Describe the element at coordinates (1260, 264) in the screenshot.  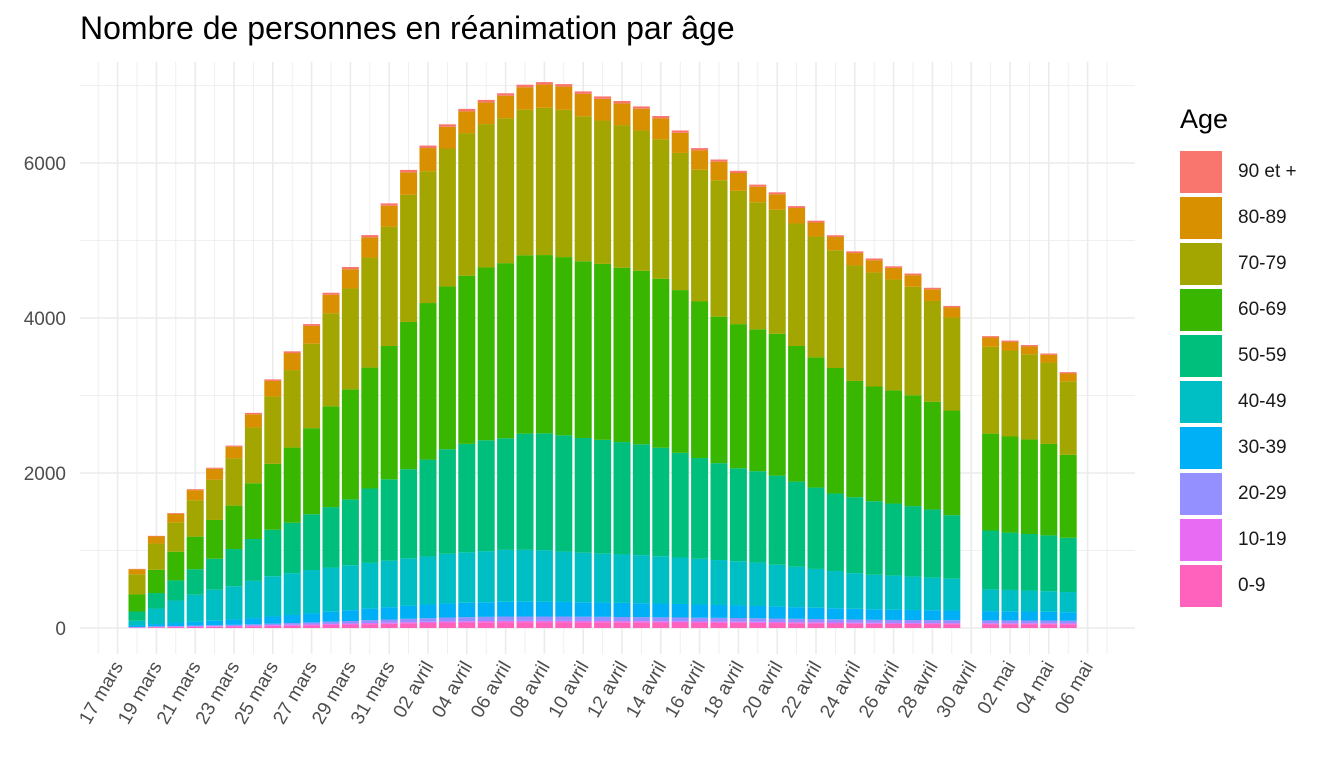
I see `legend-item: 70-79` at that location.